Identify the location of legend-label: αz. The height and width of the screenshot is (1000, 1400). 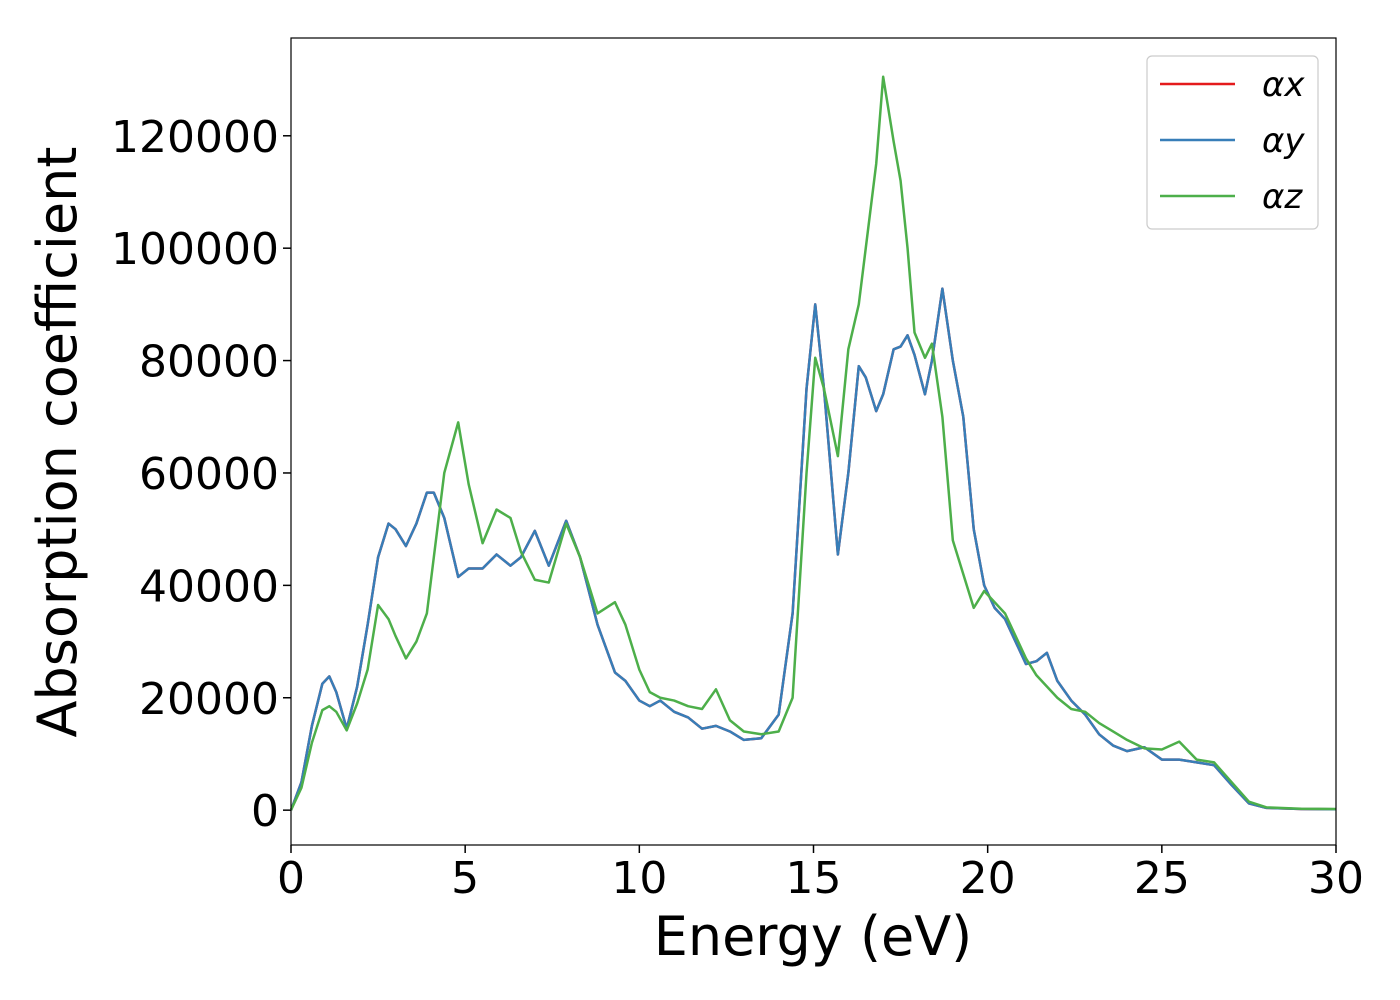
(1282, 197).